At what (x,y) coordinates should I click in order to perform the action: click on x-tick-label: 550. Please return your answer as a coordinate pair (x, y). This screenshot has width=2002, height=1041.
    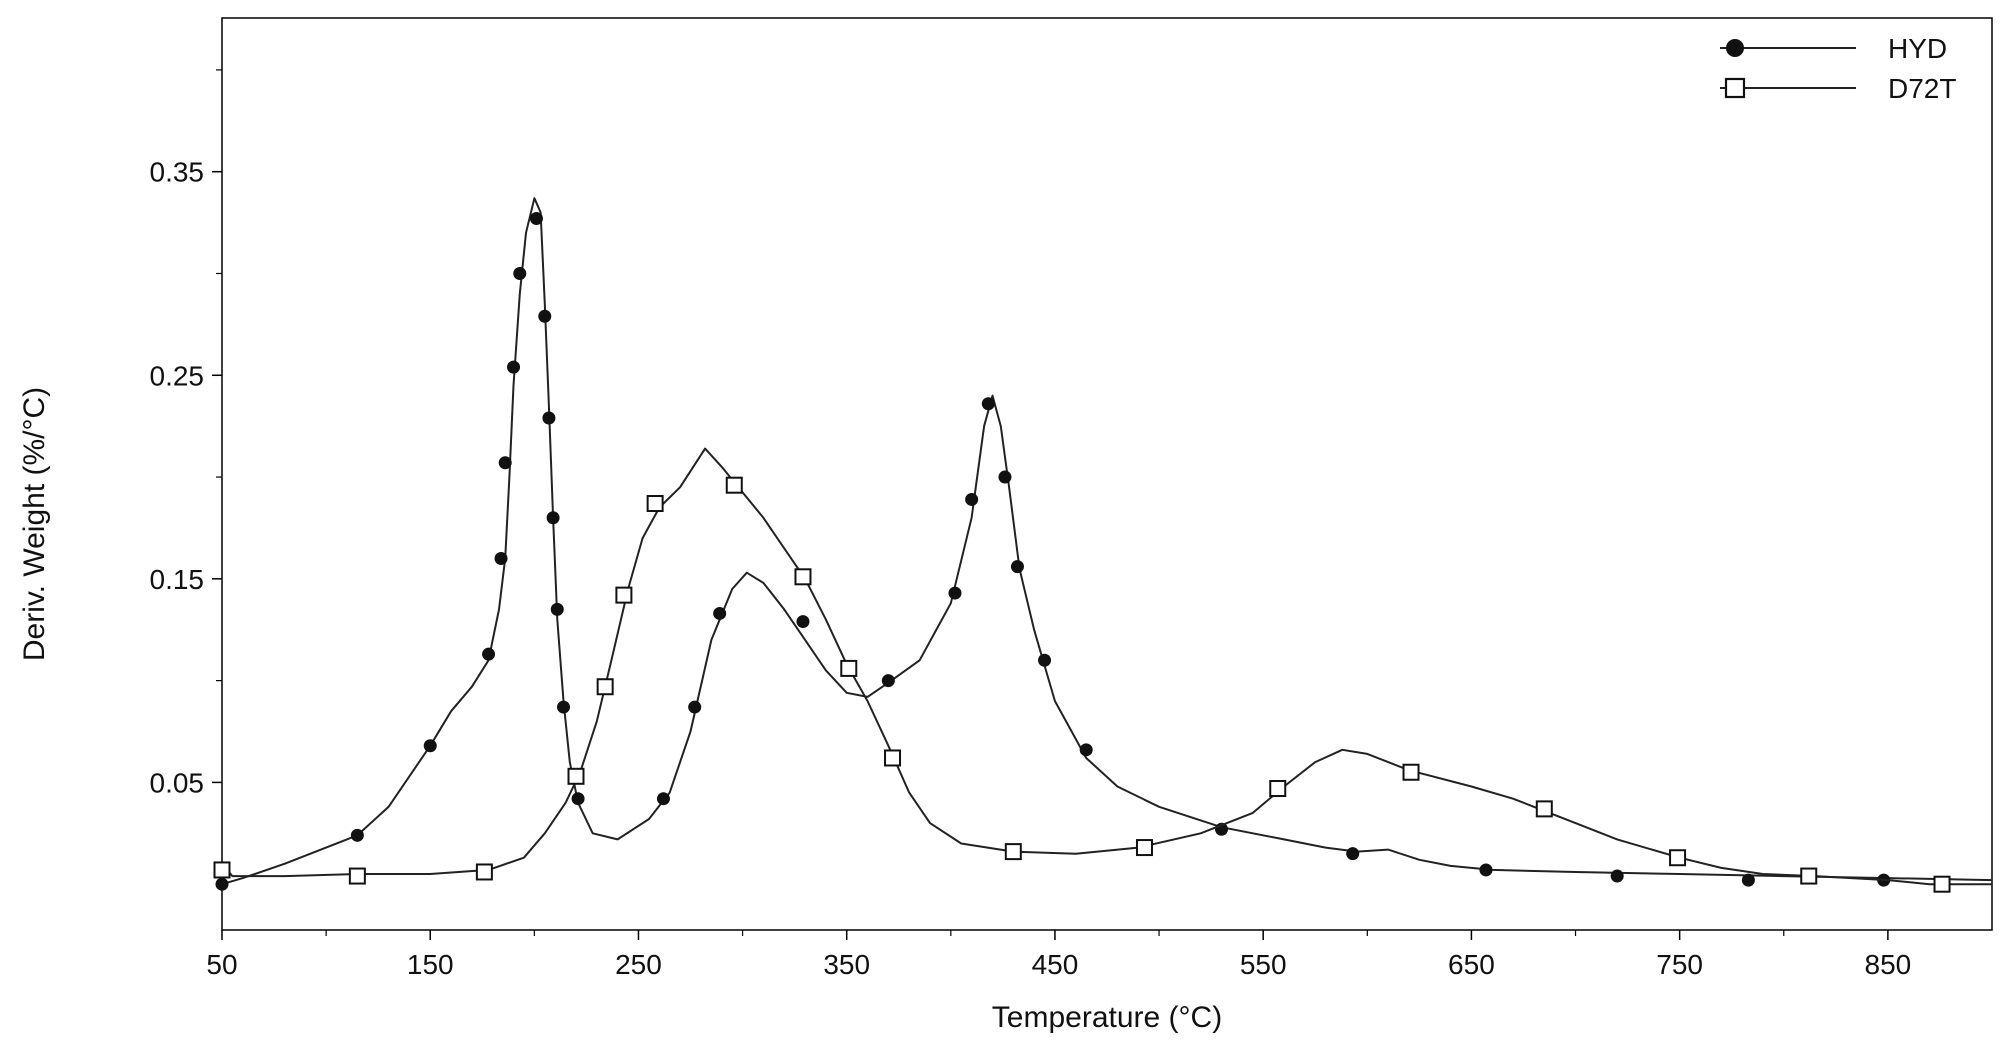
    Looking at the image, I should click on (1263, 964).